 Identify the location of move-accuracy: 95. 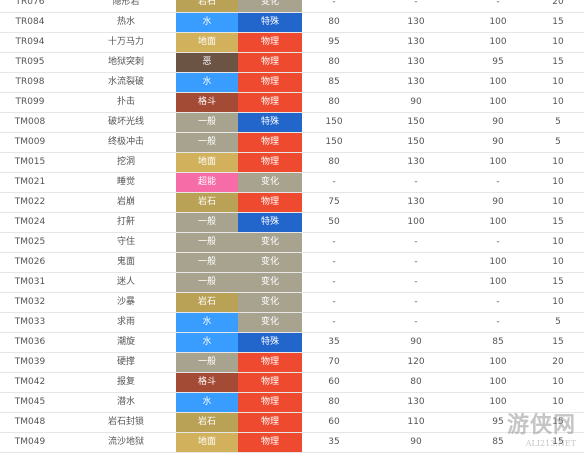
(498, 422).